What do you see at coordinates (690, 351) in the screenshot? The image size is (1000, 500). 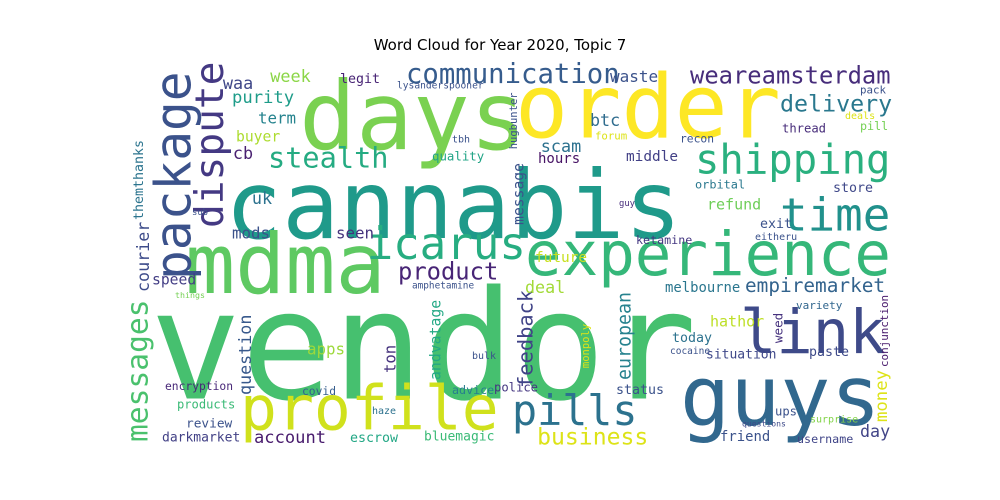 I see `word-cocaine: cocaine` at bounding box center [690, 351].